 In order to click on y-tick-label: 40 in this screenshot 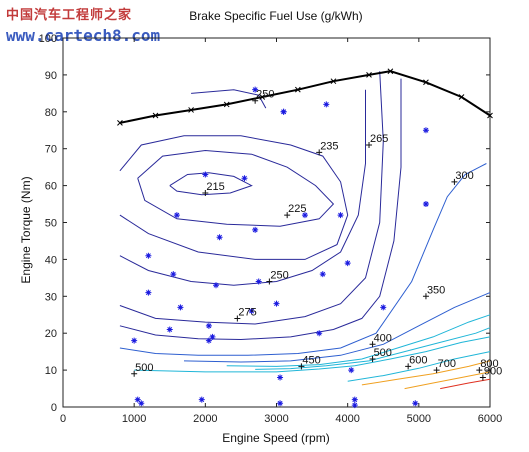, I will do `click(51, 260)`.